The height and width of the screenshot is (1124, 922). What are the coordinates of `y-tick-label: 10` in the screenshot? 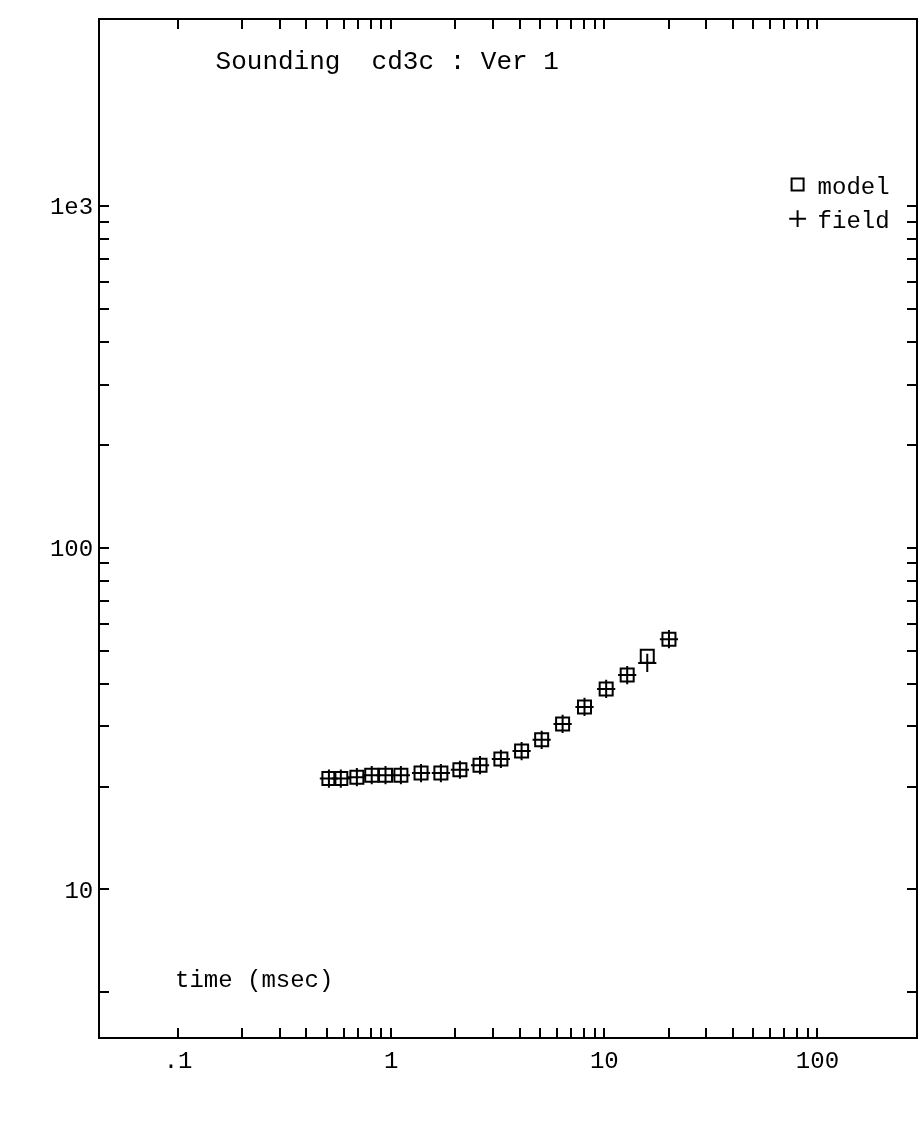 It's located at (79, 891).